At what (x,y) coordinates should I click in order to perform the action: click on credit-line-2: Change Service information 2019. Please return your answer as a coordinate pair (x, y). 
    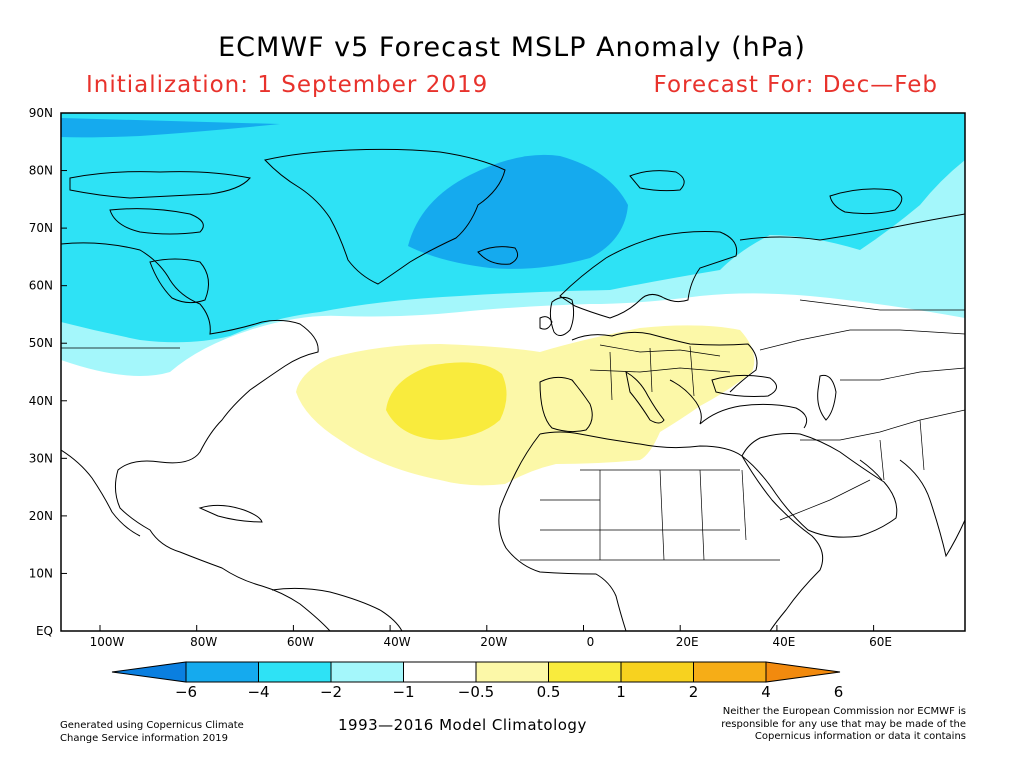
    Looking at the image, I should click on (144, 738).